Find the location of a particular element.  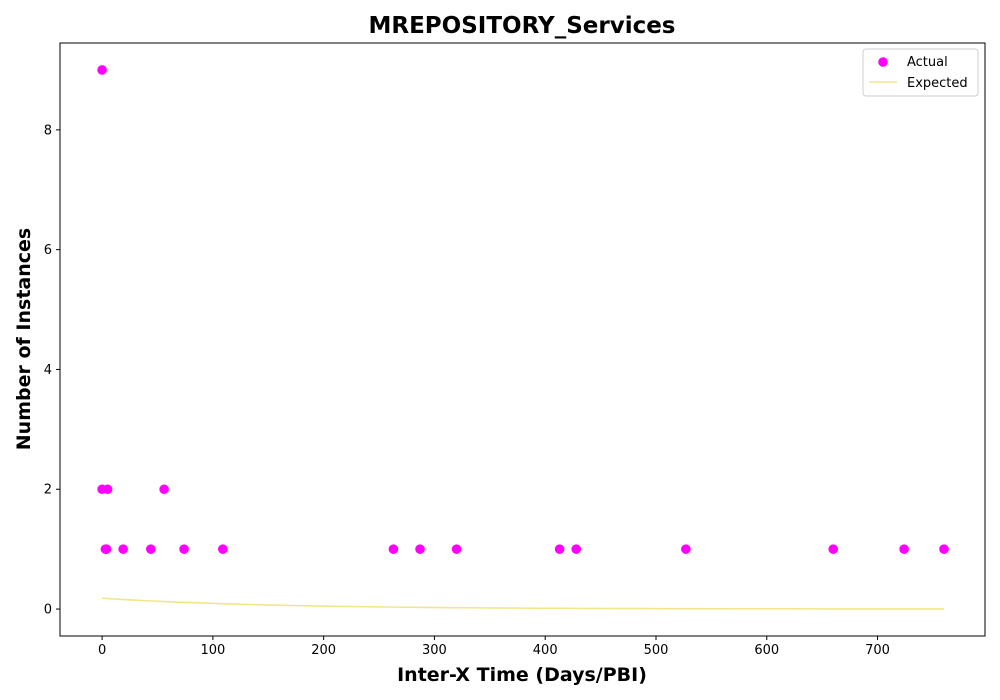

legend-actual-label: Actual is located at coordinates (927, 62).